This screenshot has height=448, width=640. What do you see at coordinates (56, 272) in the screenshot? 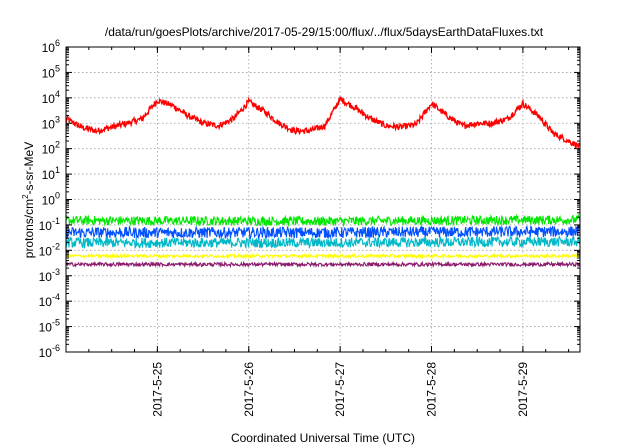
I see `y-tick-label-exponent: -3` at bounding box center [56, 272].